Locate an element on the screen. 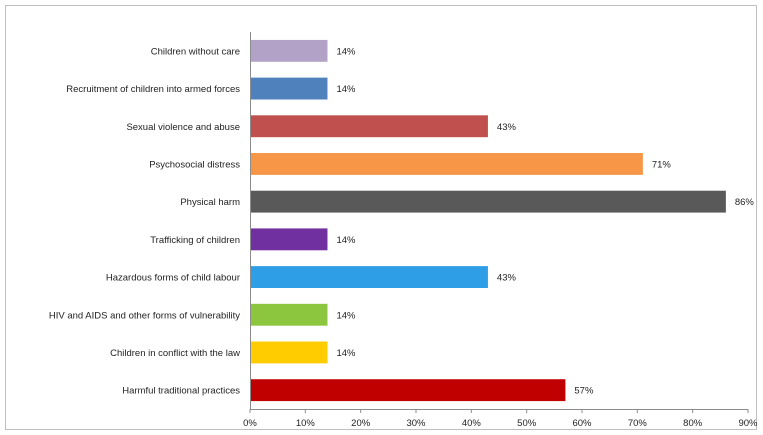 This screenshot has width=763, height=435. x-tick-label-5: 50% is located at coordinates (527, 423).